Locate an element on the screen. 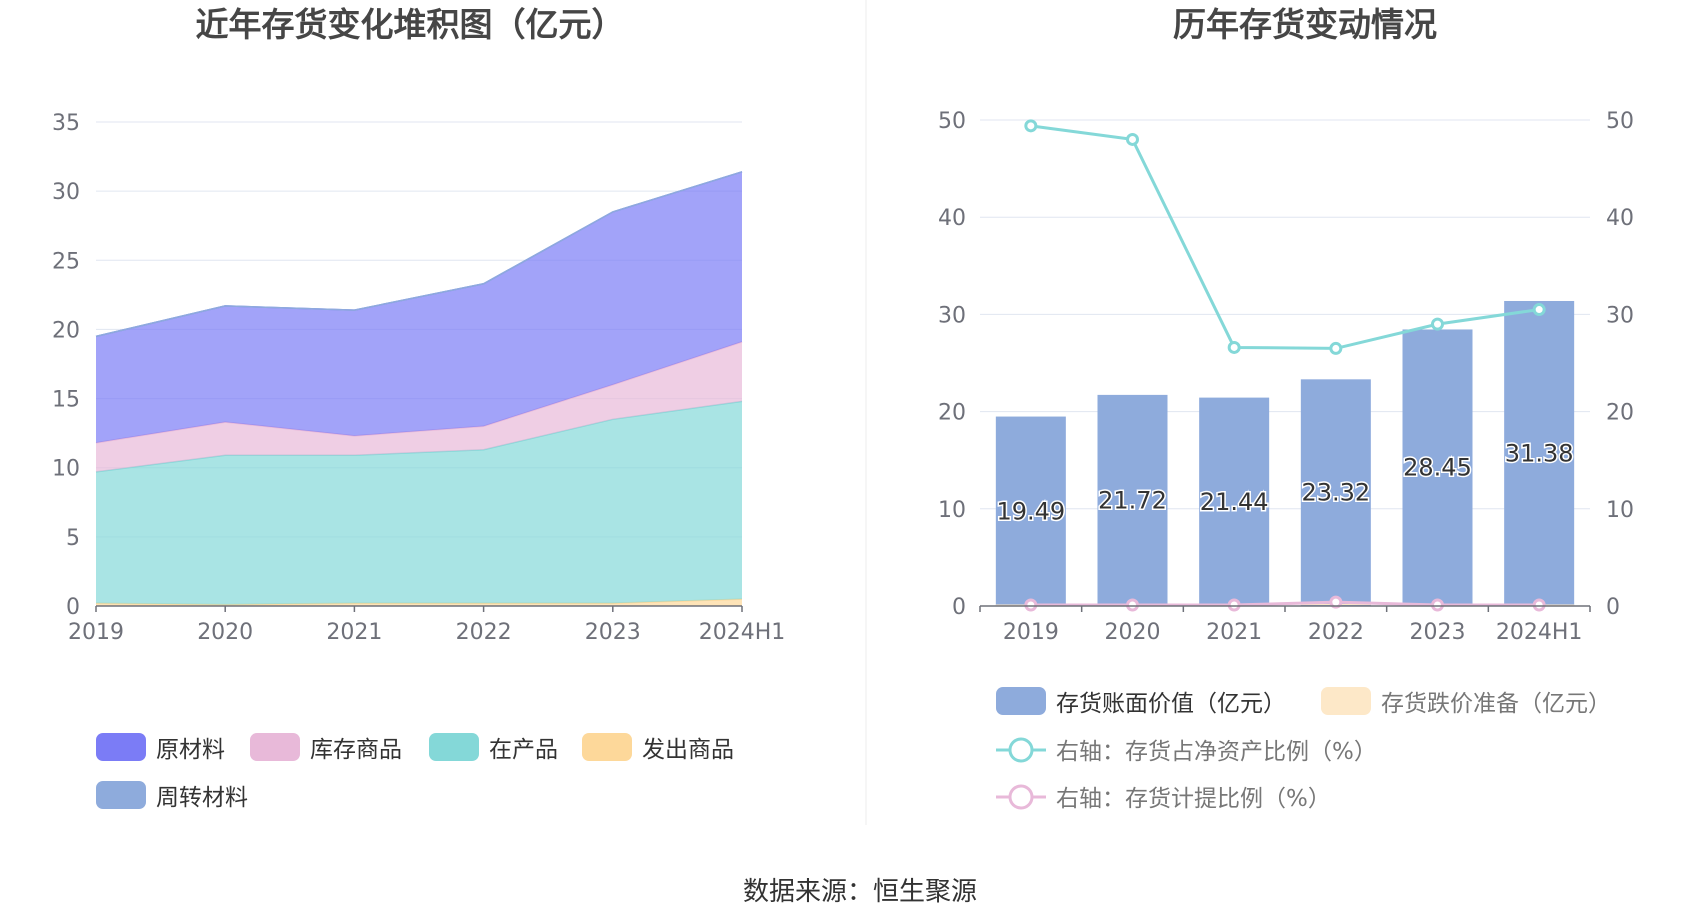  legend-item: 右轴：存货占净资产比例（%） is located at coordinates (1186, 751).